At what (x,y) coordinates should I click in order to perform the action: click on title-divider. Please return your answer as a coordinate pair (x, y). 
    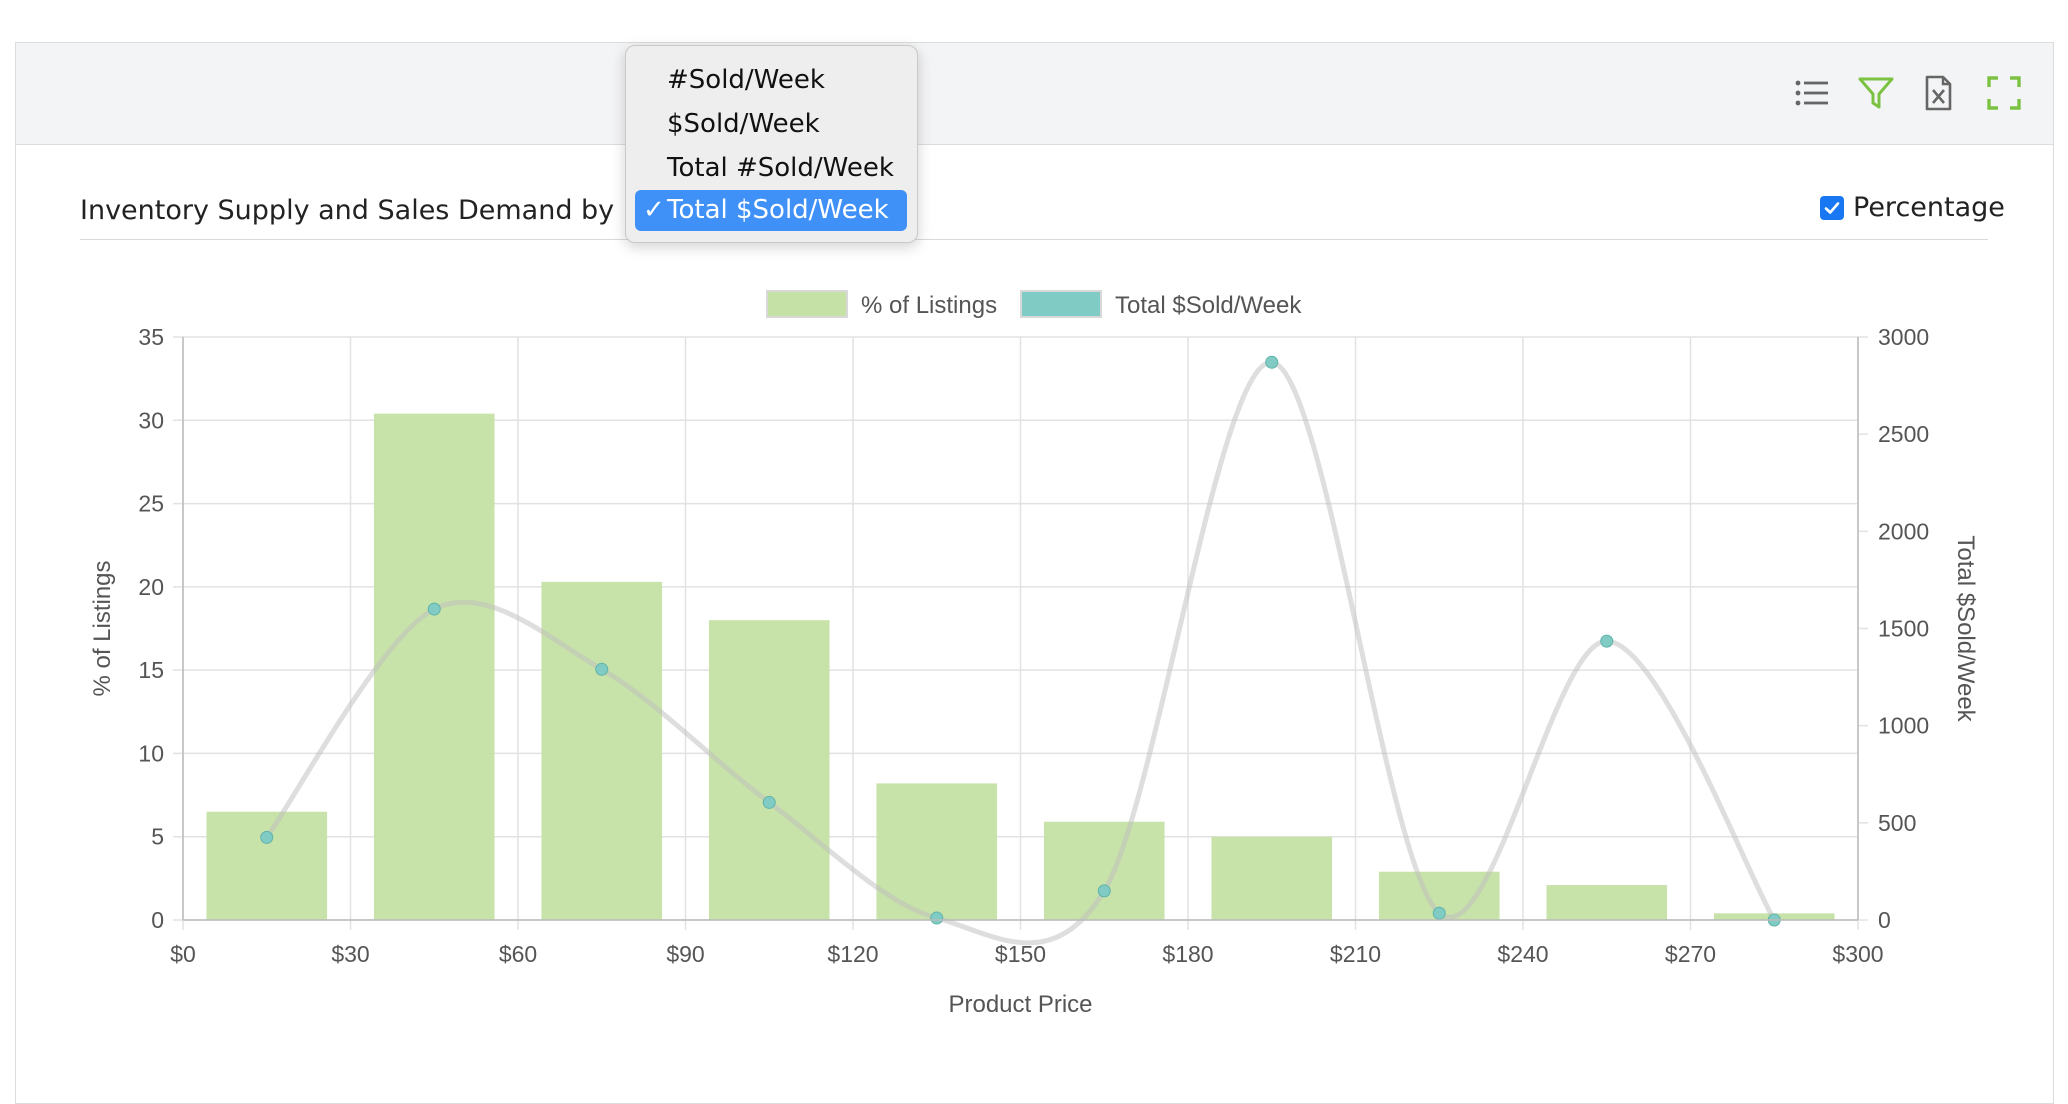
    Looking at the image, I should click on (1034, 239).